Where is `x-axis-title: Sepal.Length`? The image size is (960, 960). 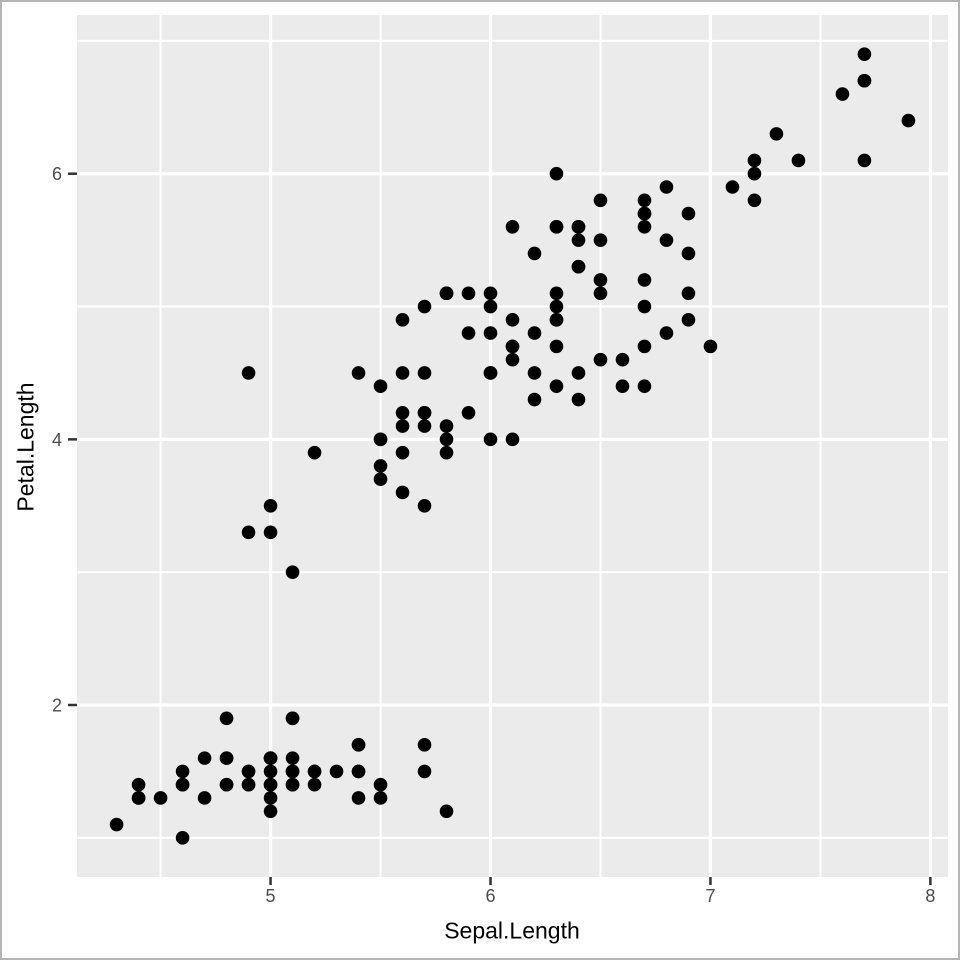 x-axis-title: Sepal.Length is located at coordinates (512, 930).